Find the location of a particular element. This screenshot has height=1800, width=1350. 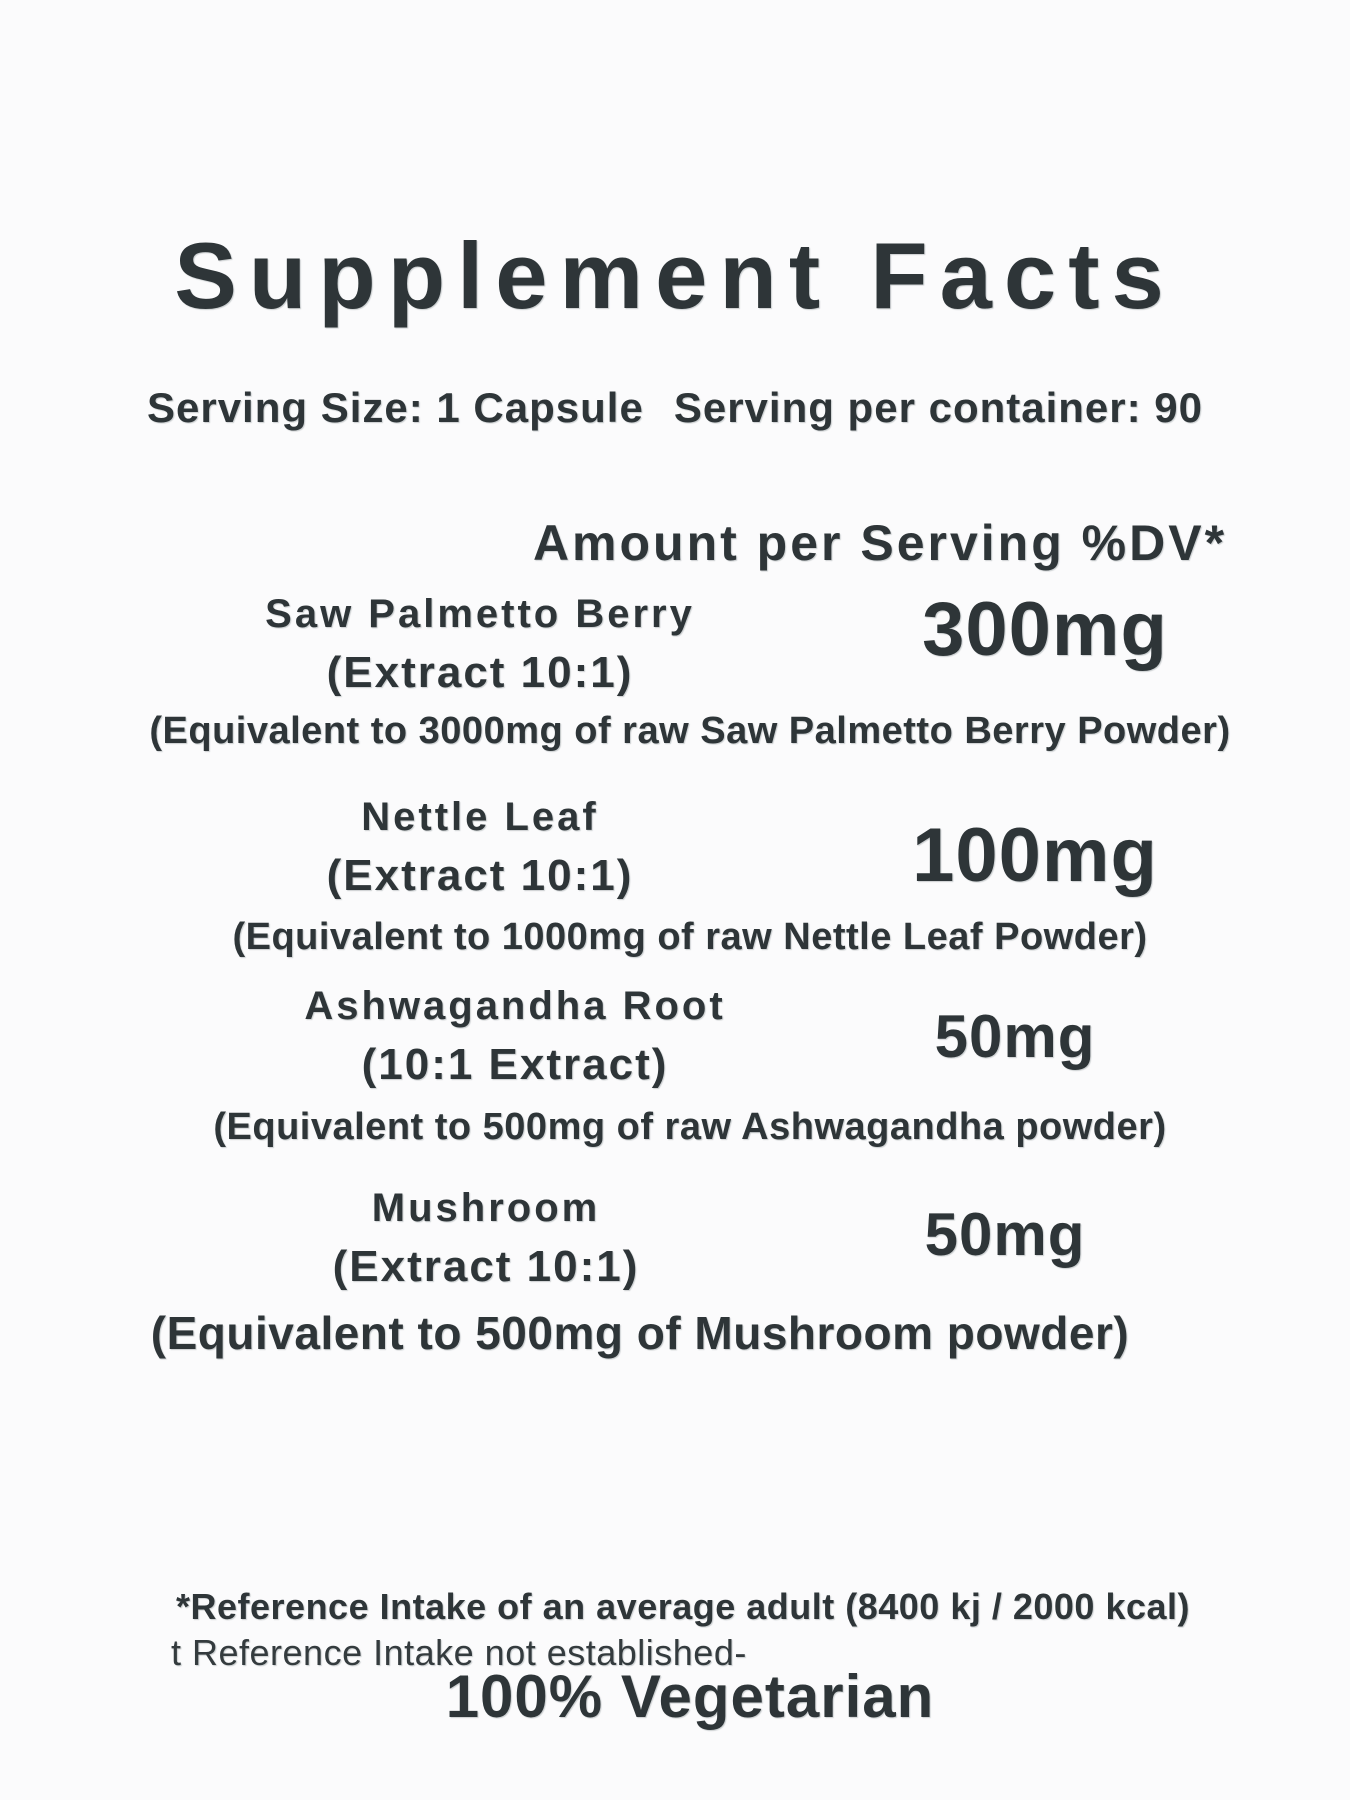

ingredient-amount: 300mg is located at coordinates (1045, 629).